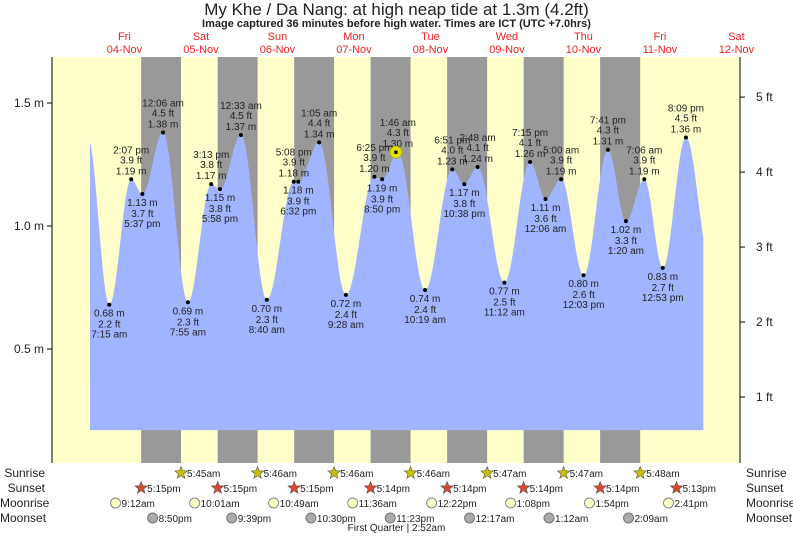  What do you see at coordinates (584, 305) in the screenshot?
I see `tide-time-label: 12:03 pm` at bounding box center [584, 305].